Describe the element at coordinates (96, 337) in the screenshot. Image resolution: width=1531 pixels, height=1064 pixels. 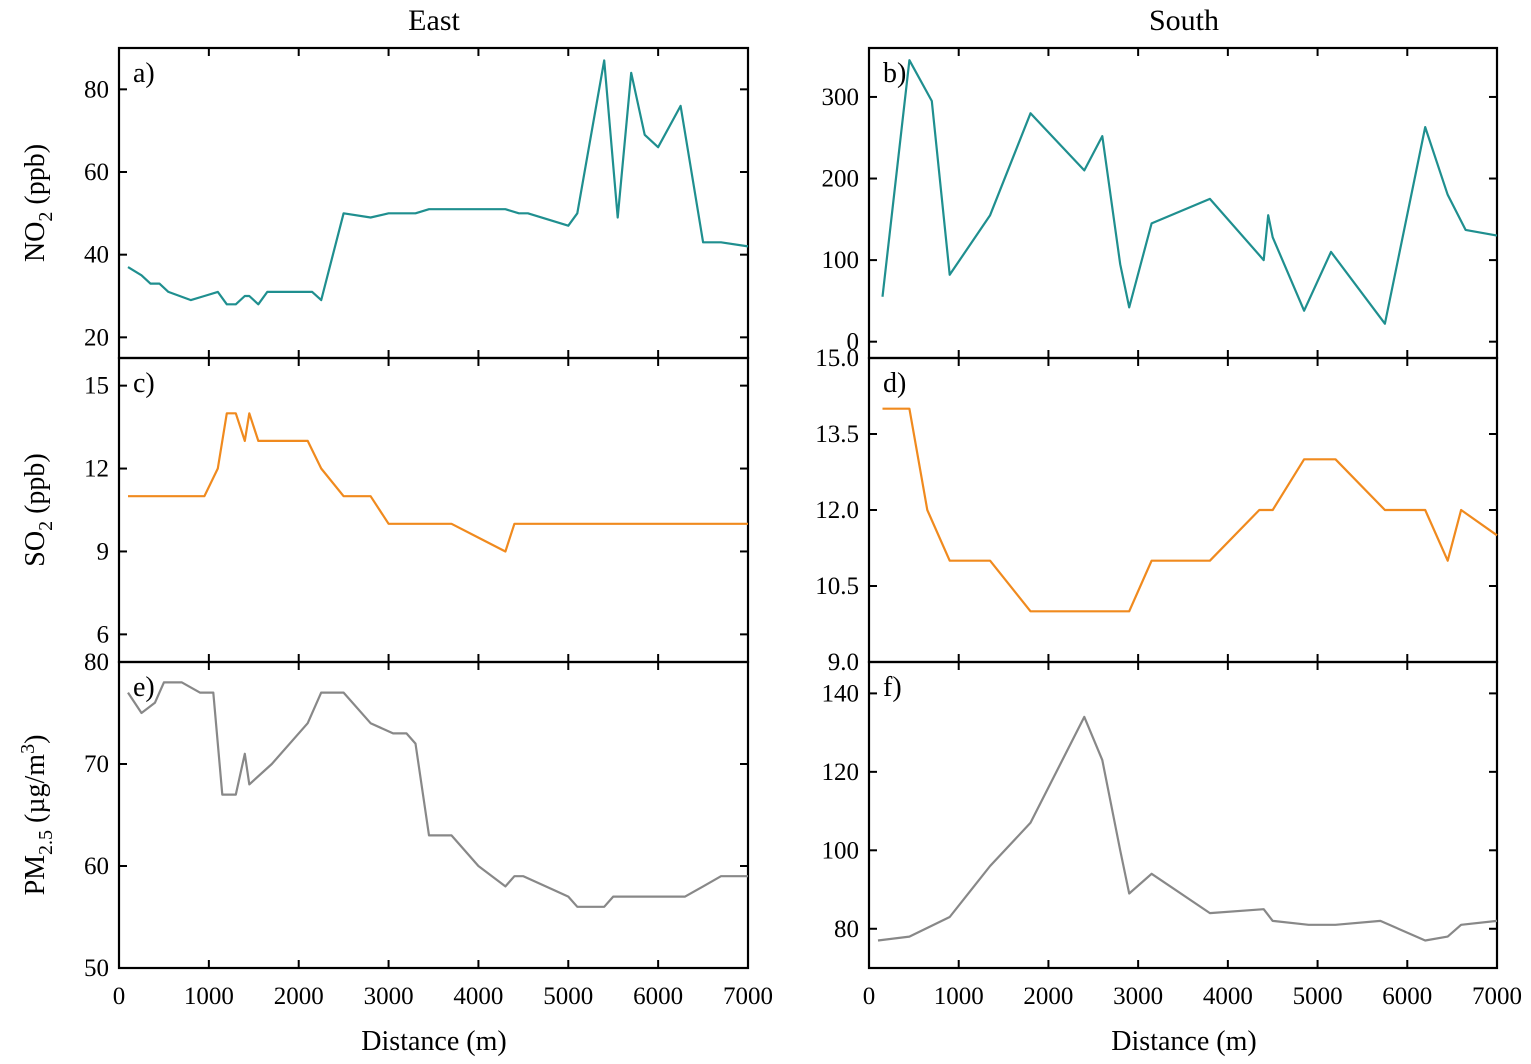
I see `y-tick-label: 20` at that location.